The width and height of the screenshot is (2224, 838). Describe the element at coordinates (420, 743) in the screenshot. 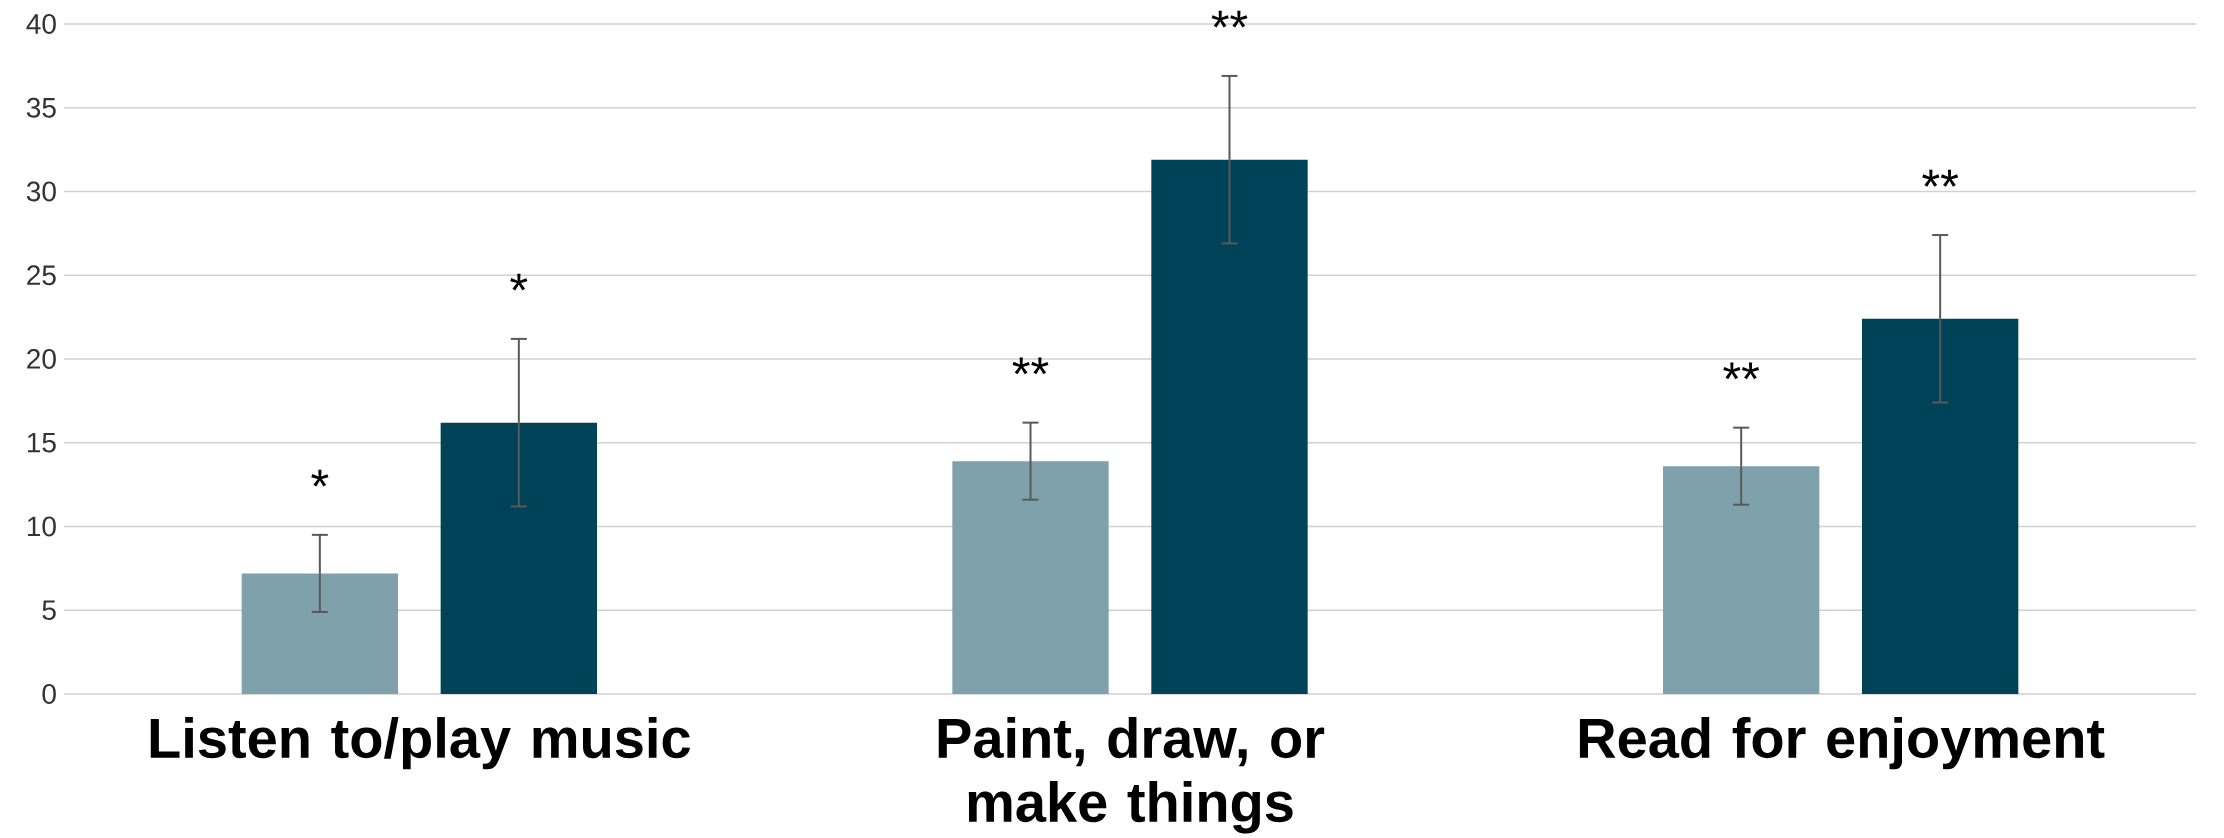

I see `x-tick-label: Listen to/play music` at that location.